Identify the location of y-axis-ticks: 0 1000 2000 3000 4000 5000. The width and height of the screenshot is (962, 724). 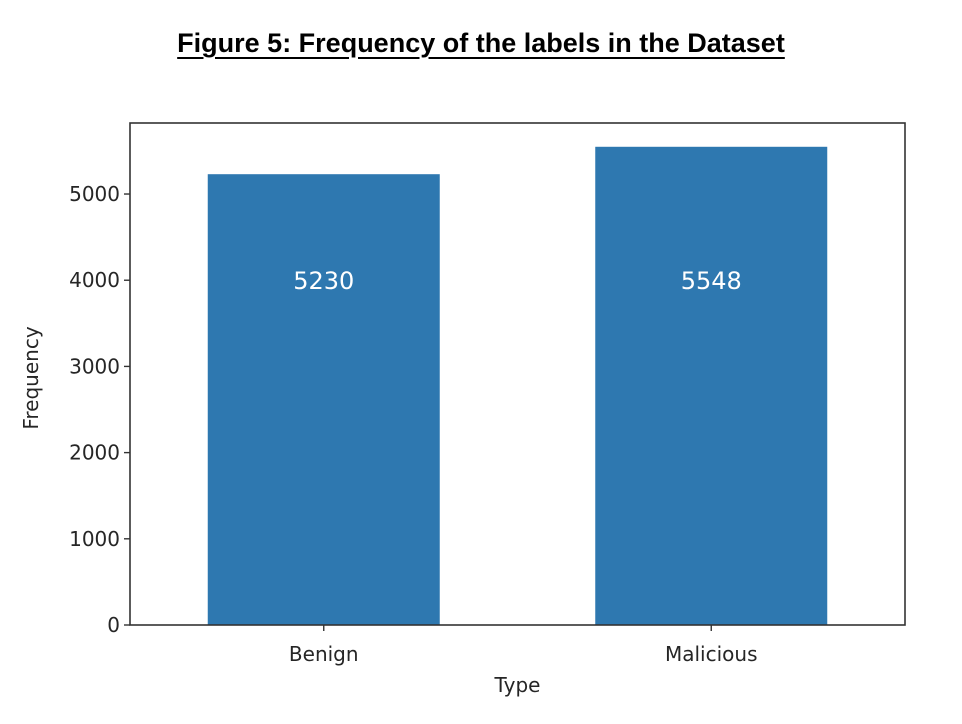
(99, 409).